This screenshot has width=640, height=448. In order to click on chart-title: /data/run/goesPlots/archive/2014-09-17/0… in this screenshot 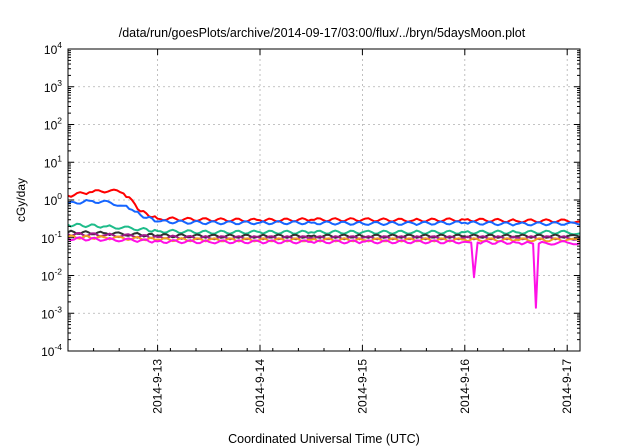, I will do `click(322, 33)`.